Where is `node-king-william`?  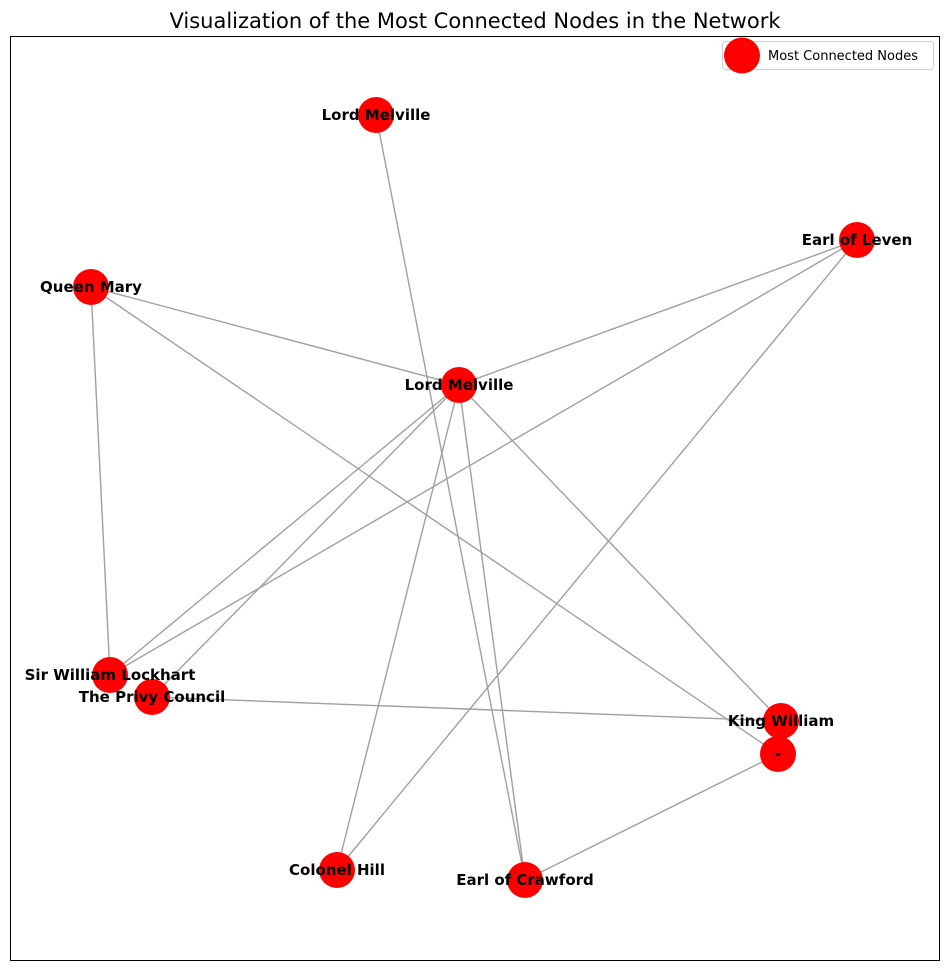 node-king-william is located at coordinates (781, 721).